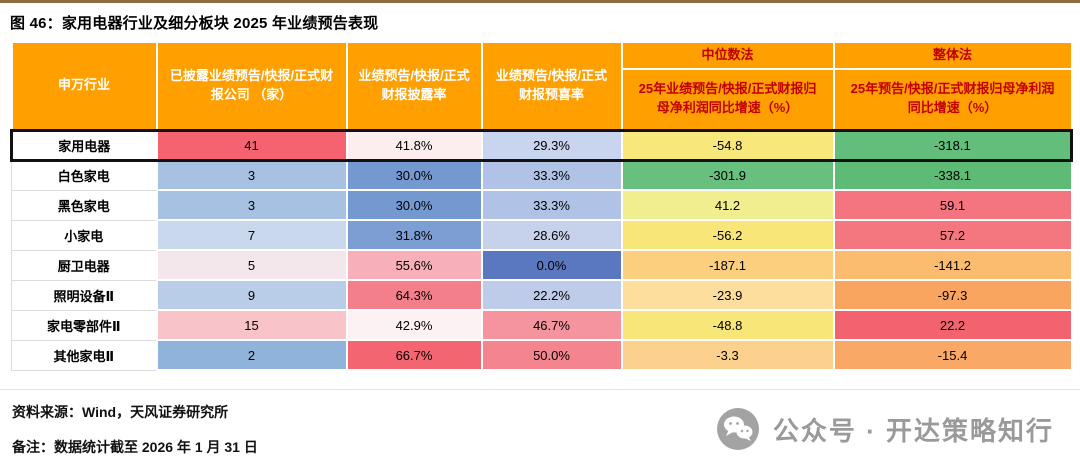 The image size is (1080, 466). Describe the element at coordinates (84, 265) in the screenshot. I see `row-label: 厨卫电器` at that location.